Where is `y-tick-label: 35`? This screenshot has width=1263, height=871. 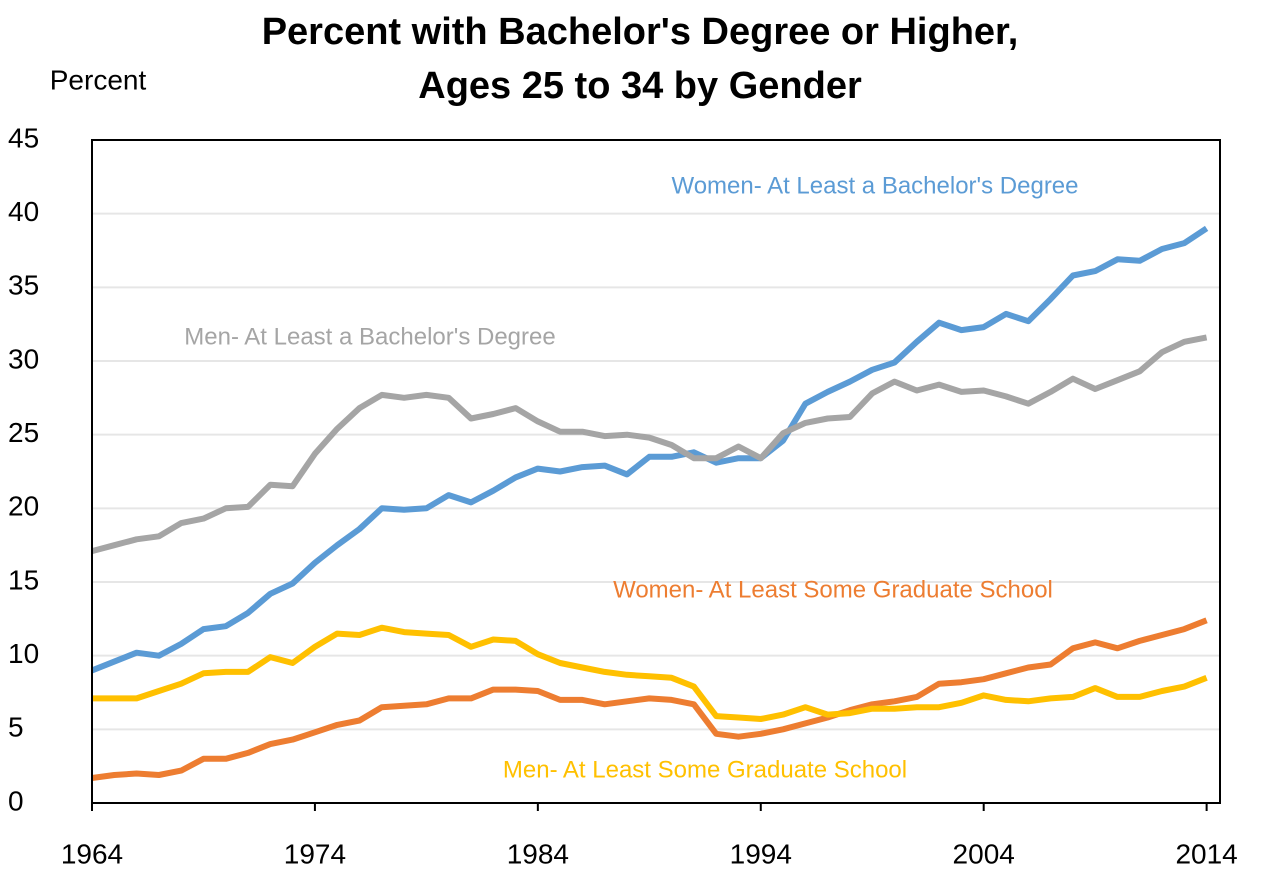
y-tick-label: 35 is located at coordinates (23, 285).